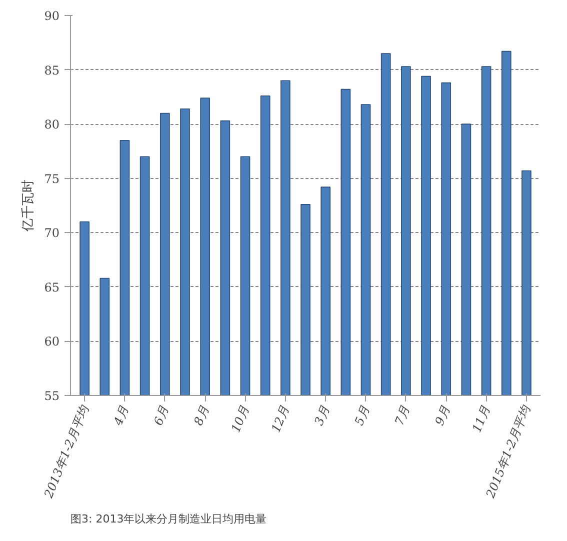  What do you see at coordinates (442, 416) in the screenshot?
I see `x-tick-label: 9月` at bounding box center [442, 416].